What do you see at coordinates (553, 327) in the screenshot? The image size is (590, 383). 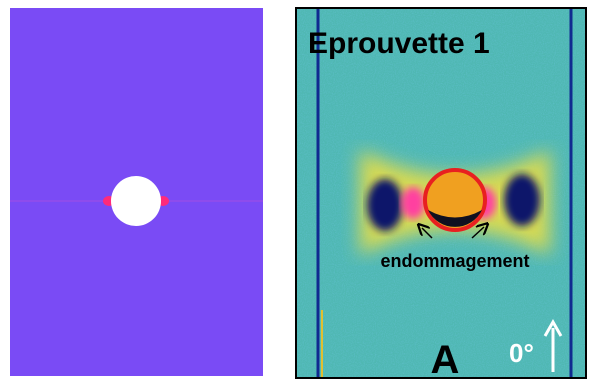 I see `orientation-arrowhead` at bounding box center [553, 327].